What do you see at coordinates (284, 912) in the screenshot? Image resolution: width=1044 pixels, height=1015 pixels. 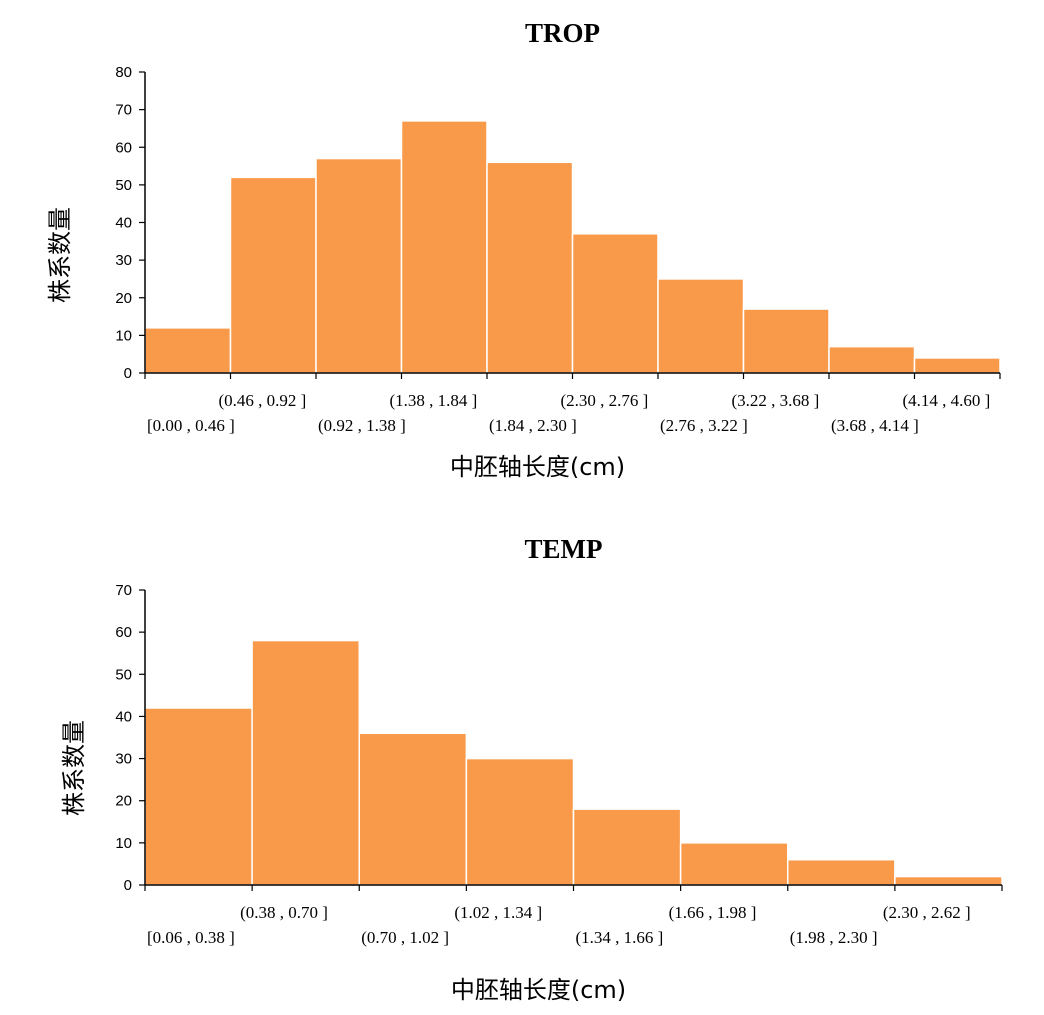 I see `bin-label: (0.38 , 0.70 ]` at bounding box center [284, 912].